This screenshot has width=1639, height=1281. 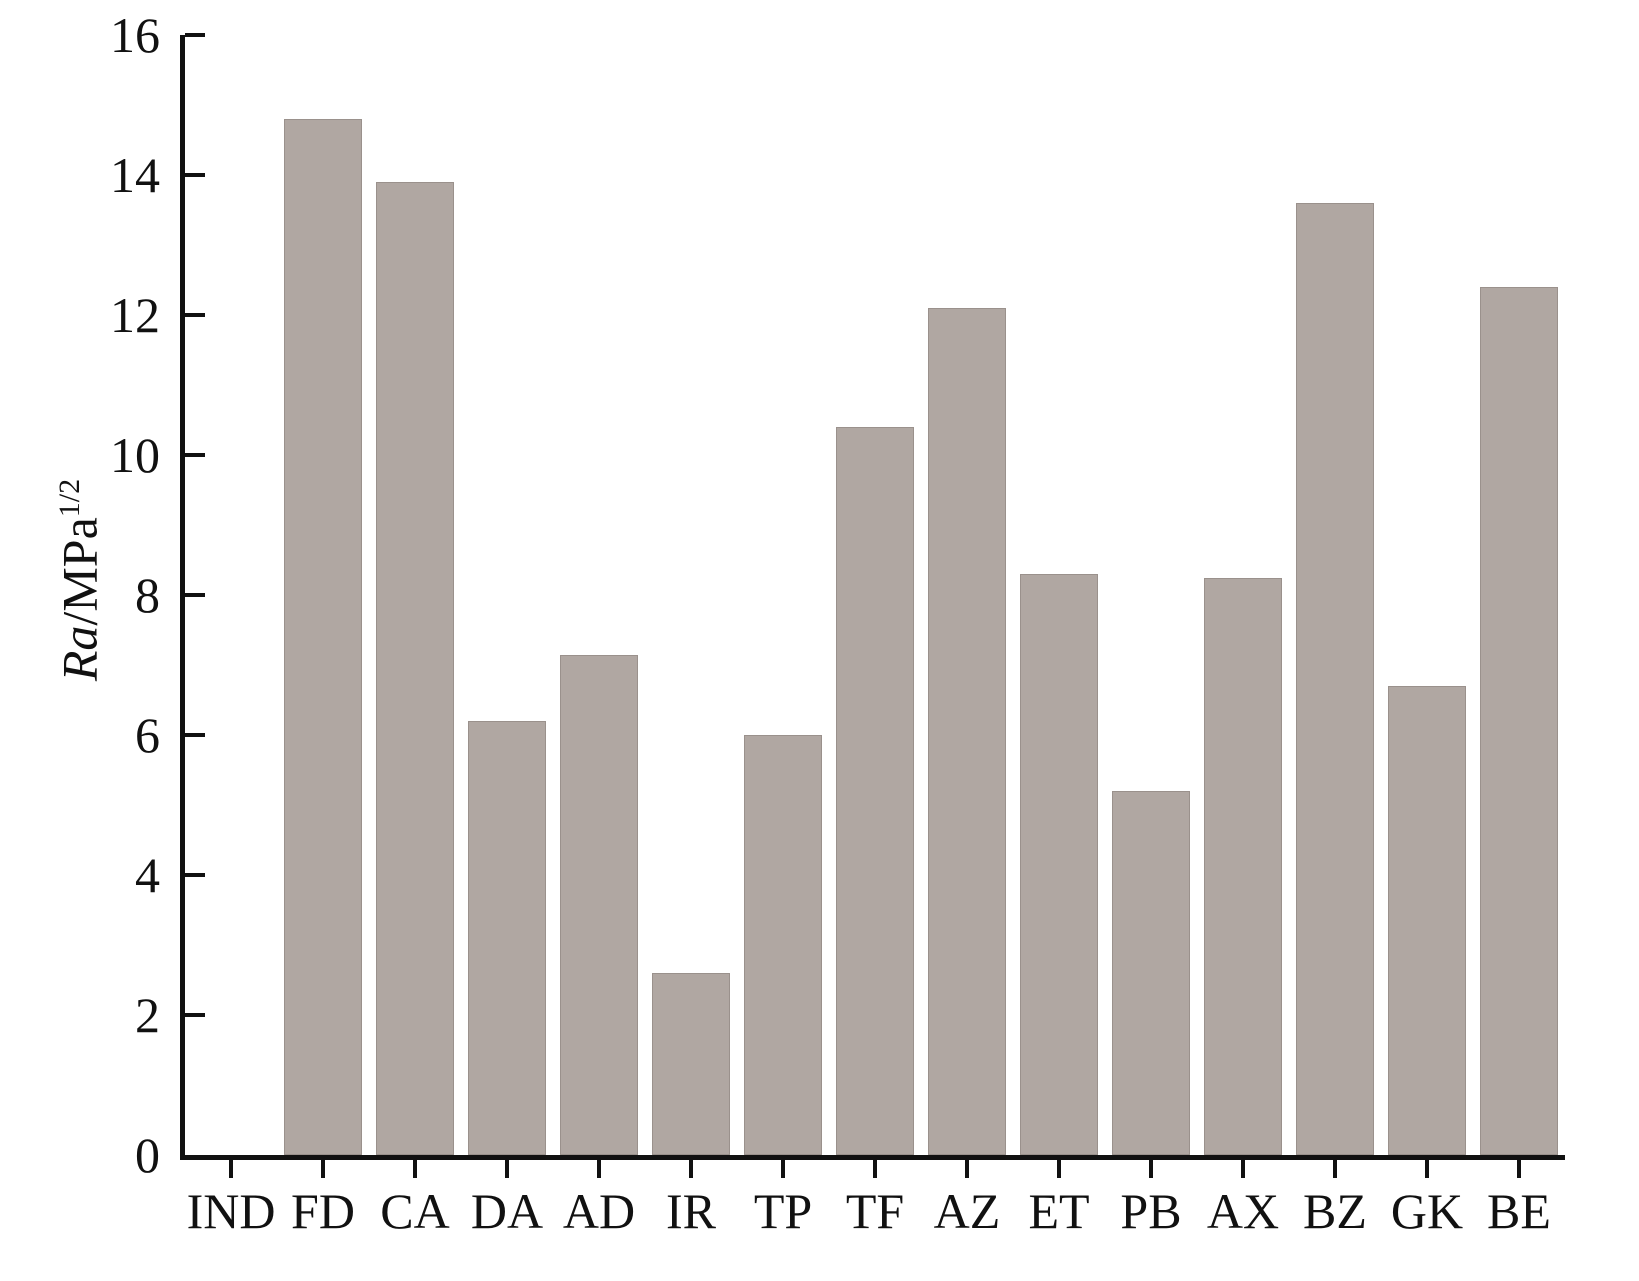 What do you see at coordinates (147, 595) in the screenshot?
I see `y-tick-label-8: 8` at bounding box center [147, 595].